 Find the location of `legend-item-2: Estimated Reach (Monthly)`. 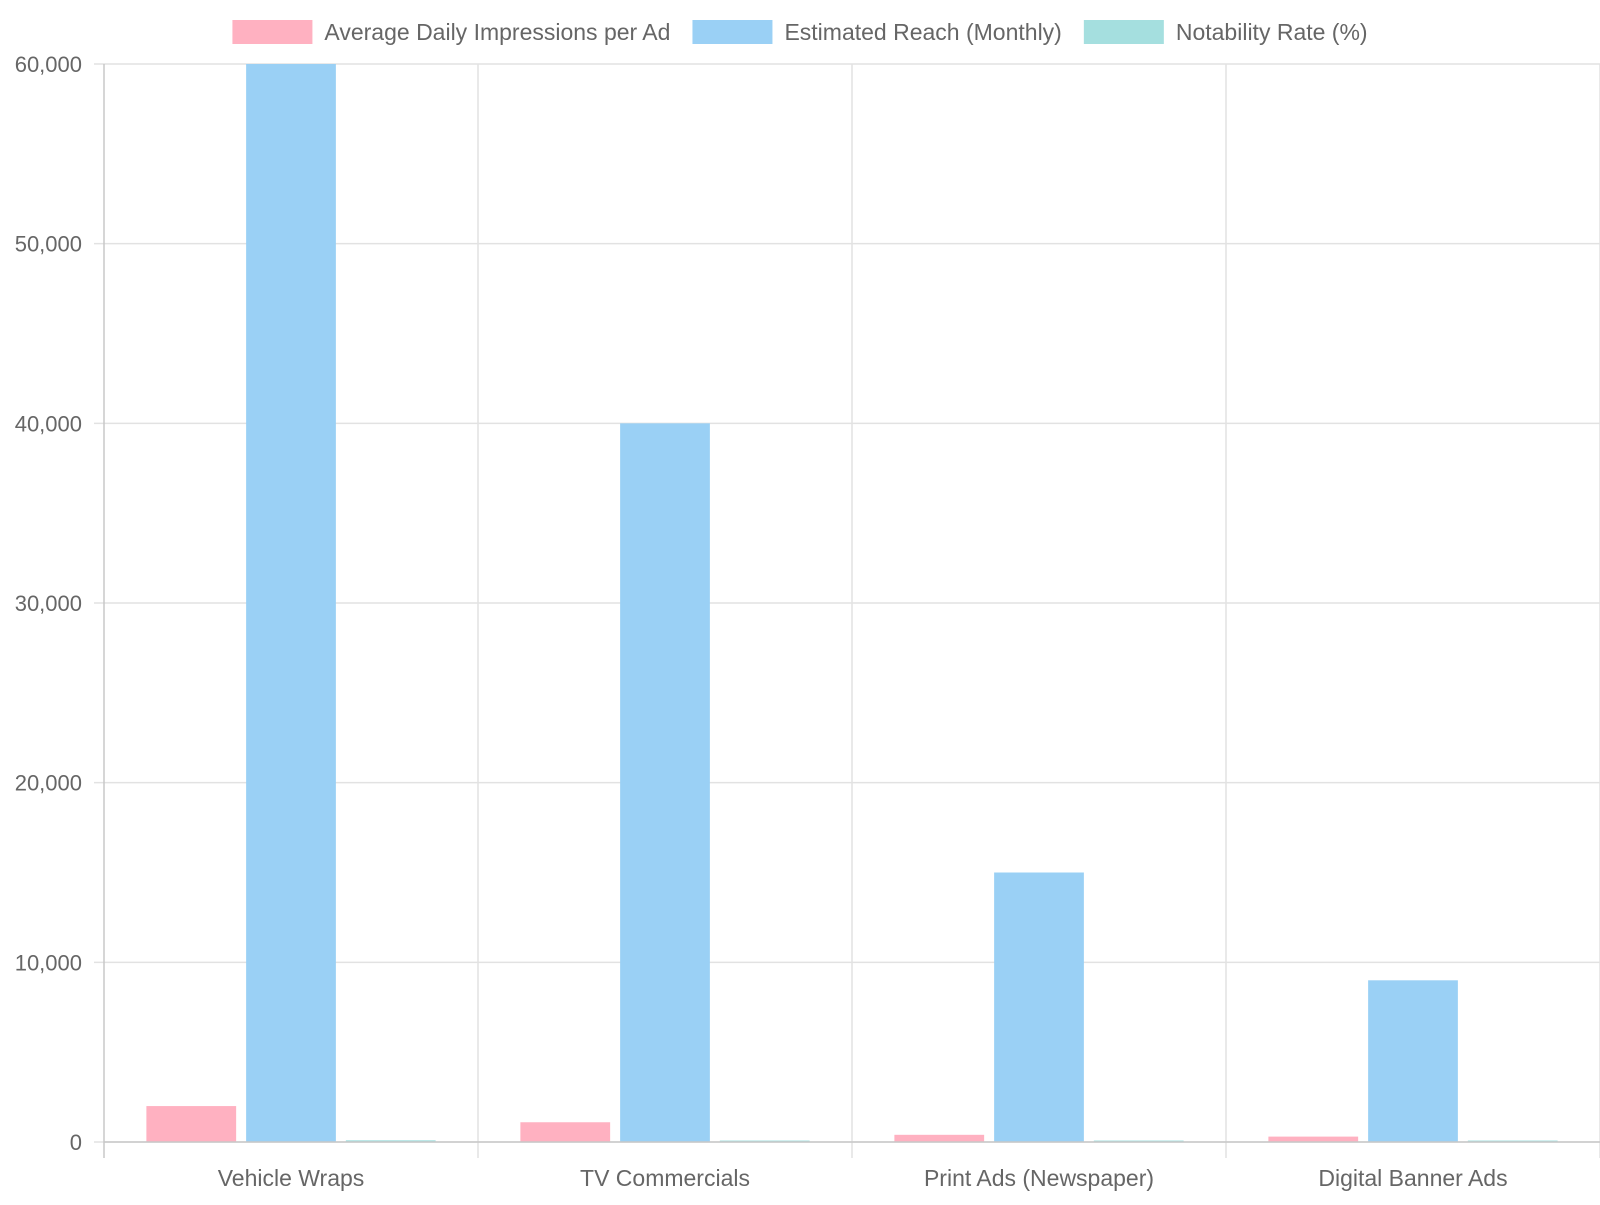

legend-item-2: Estimated Reach (Monthly) is located at coordinates (877, 32).